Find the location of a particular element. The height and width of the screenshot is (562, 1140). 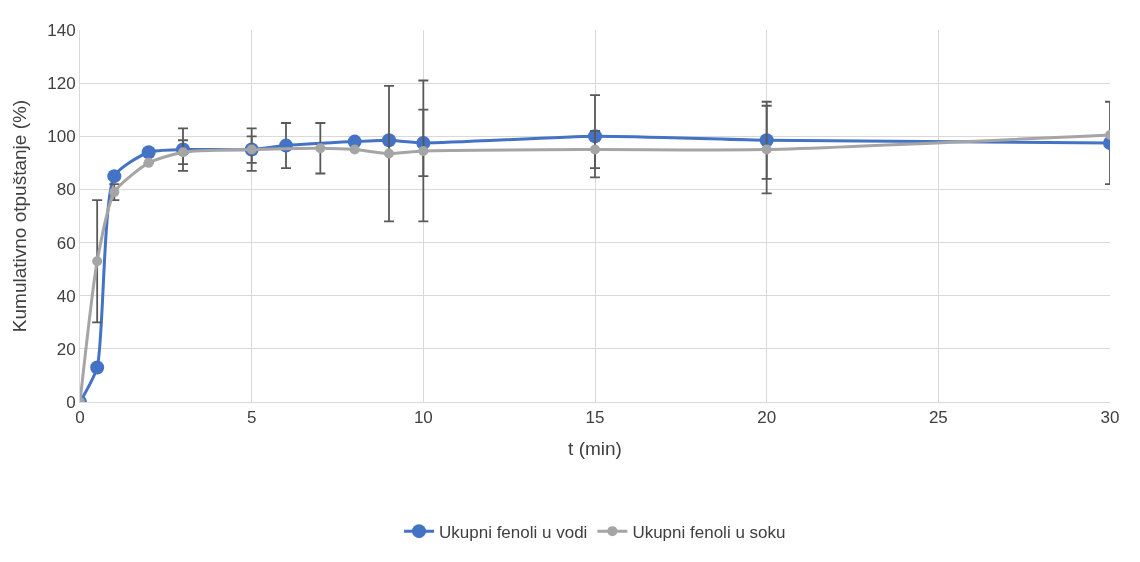

y-tick-label: 80 is located at coordinates (66, 190).